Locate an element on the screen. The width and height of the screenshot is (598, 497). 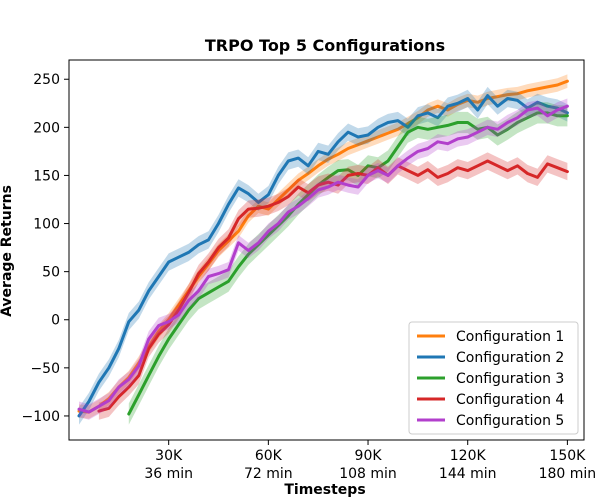
y-axis: −100 −50 0 50 100 150 200 250 is located at coordinates (45, 248).